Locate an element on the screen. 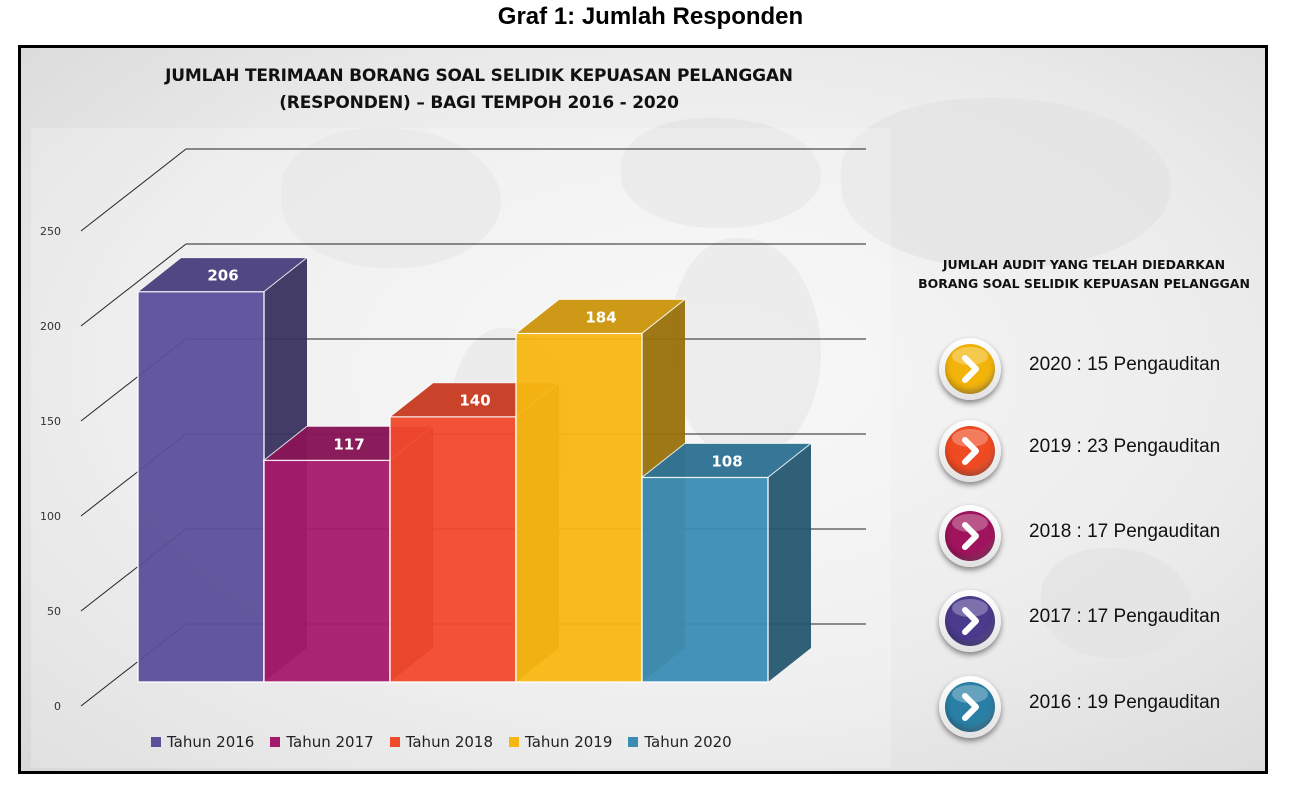  legend-item: Tahun 2016 is located at coordinates (202, 742).